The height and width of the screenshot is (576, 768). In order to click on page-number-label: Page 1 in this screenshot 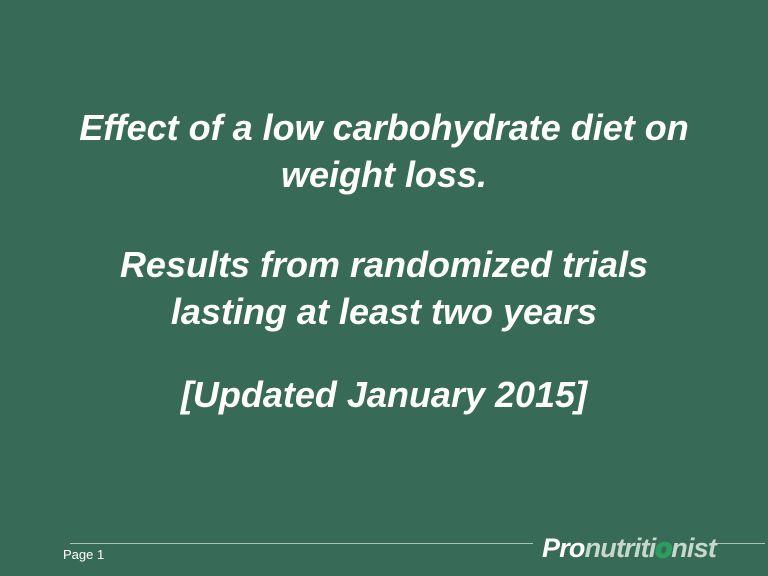, I will do `click(84, 554)`.